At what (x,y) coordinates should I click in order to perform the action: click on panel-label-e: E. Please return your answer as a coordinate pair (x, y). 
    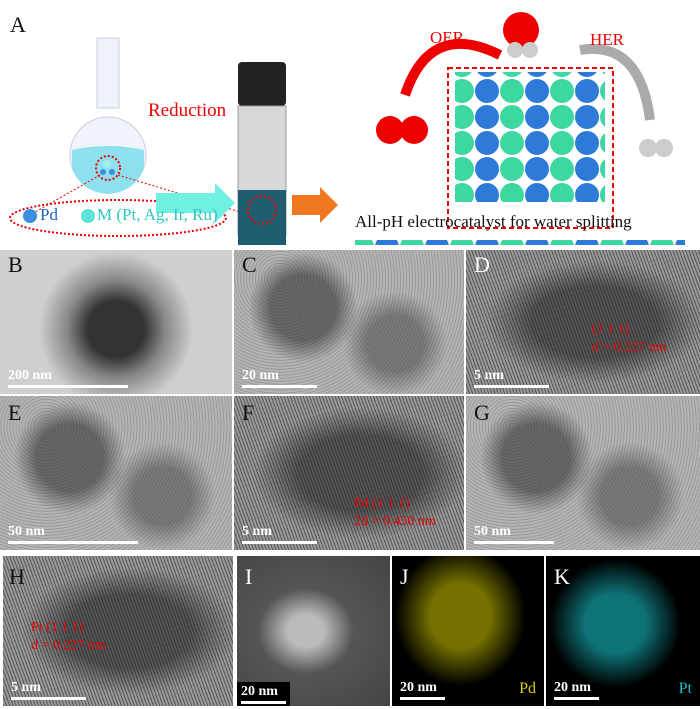
    Looking at the image, I should click on (15, 412).